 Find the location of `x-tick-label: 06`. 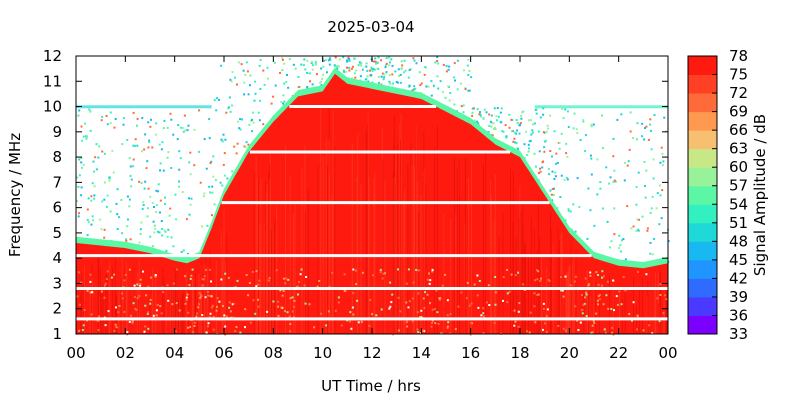

x-tick-label: 06 is located at coordinates (223, 353).